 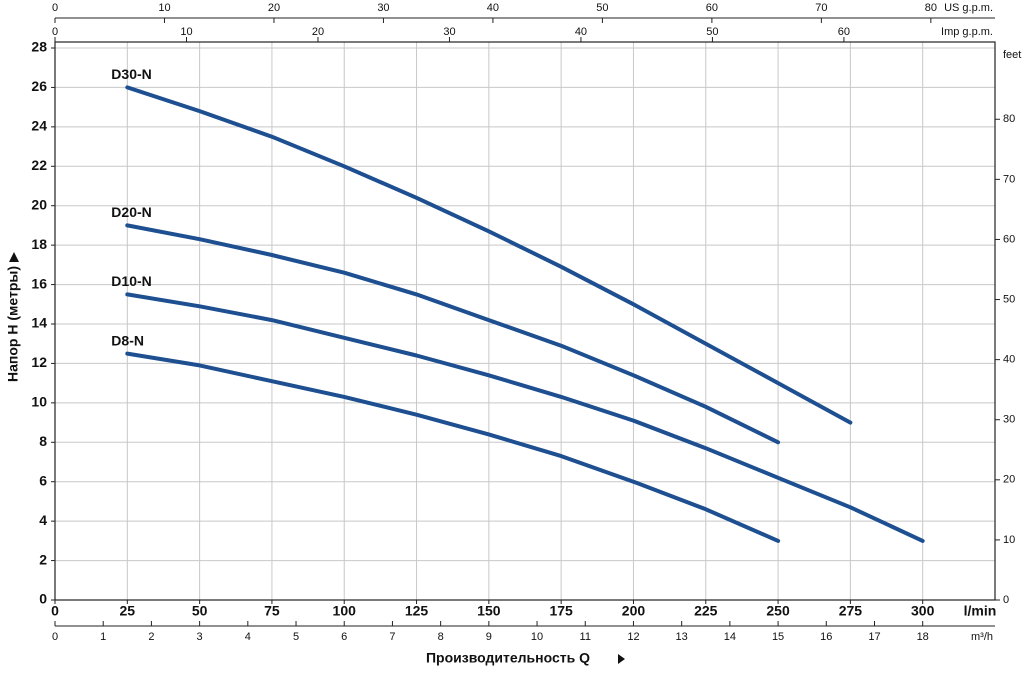 What do you see at coordinates (1009, 239) in the screenshot?
I see `y2-tick-label: 60` at bounding box center [1009, 239].